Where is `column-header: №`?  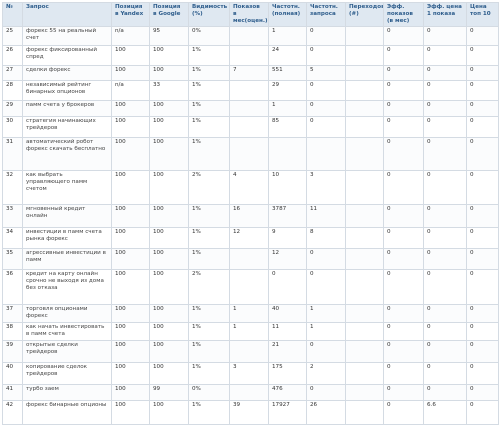
column-header: № is located at coordinates (12, 14).